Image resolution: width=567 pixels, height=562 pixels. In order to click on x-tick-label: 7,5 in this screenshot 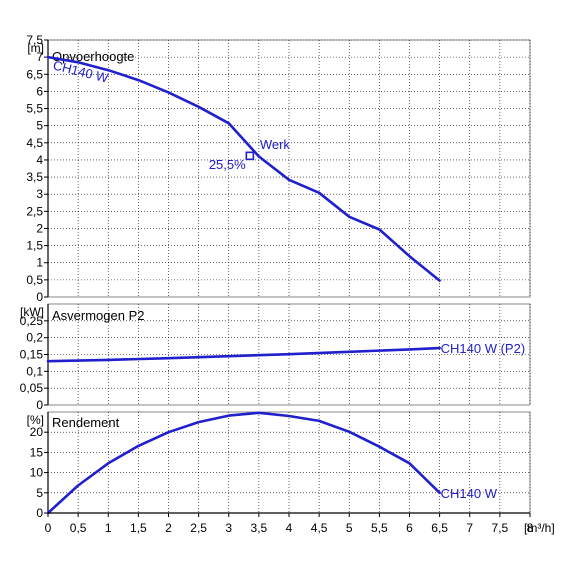, I will do `click(500, 528)`.